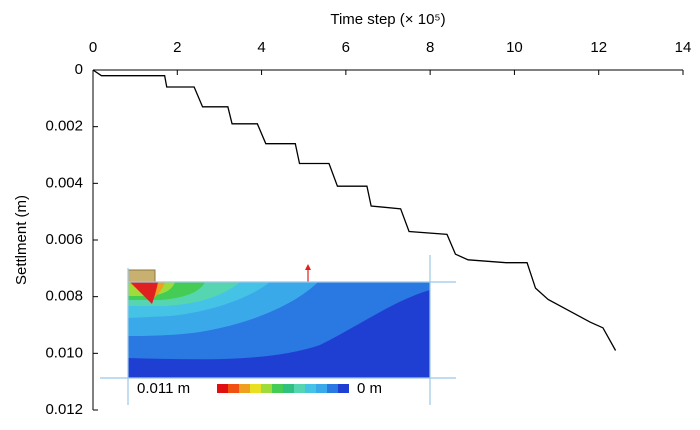 The height and width of the screenshot is (430, 700). I want to click on x-tick-label: 2, so click(177, 47).